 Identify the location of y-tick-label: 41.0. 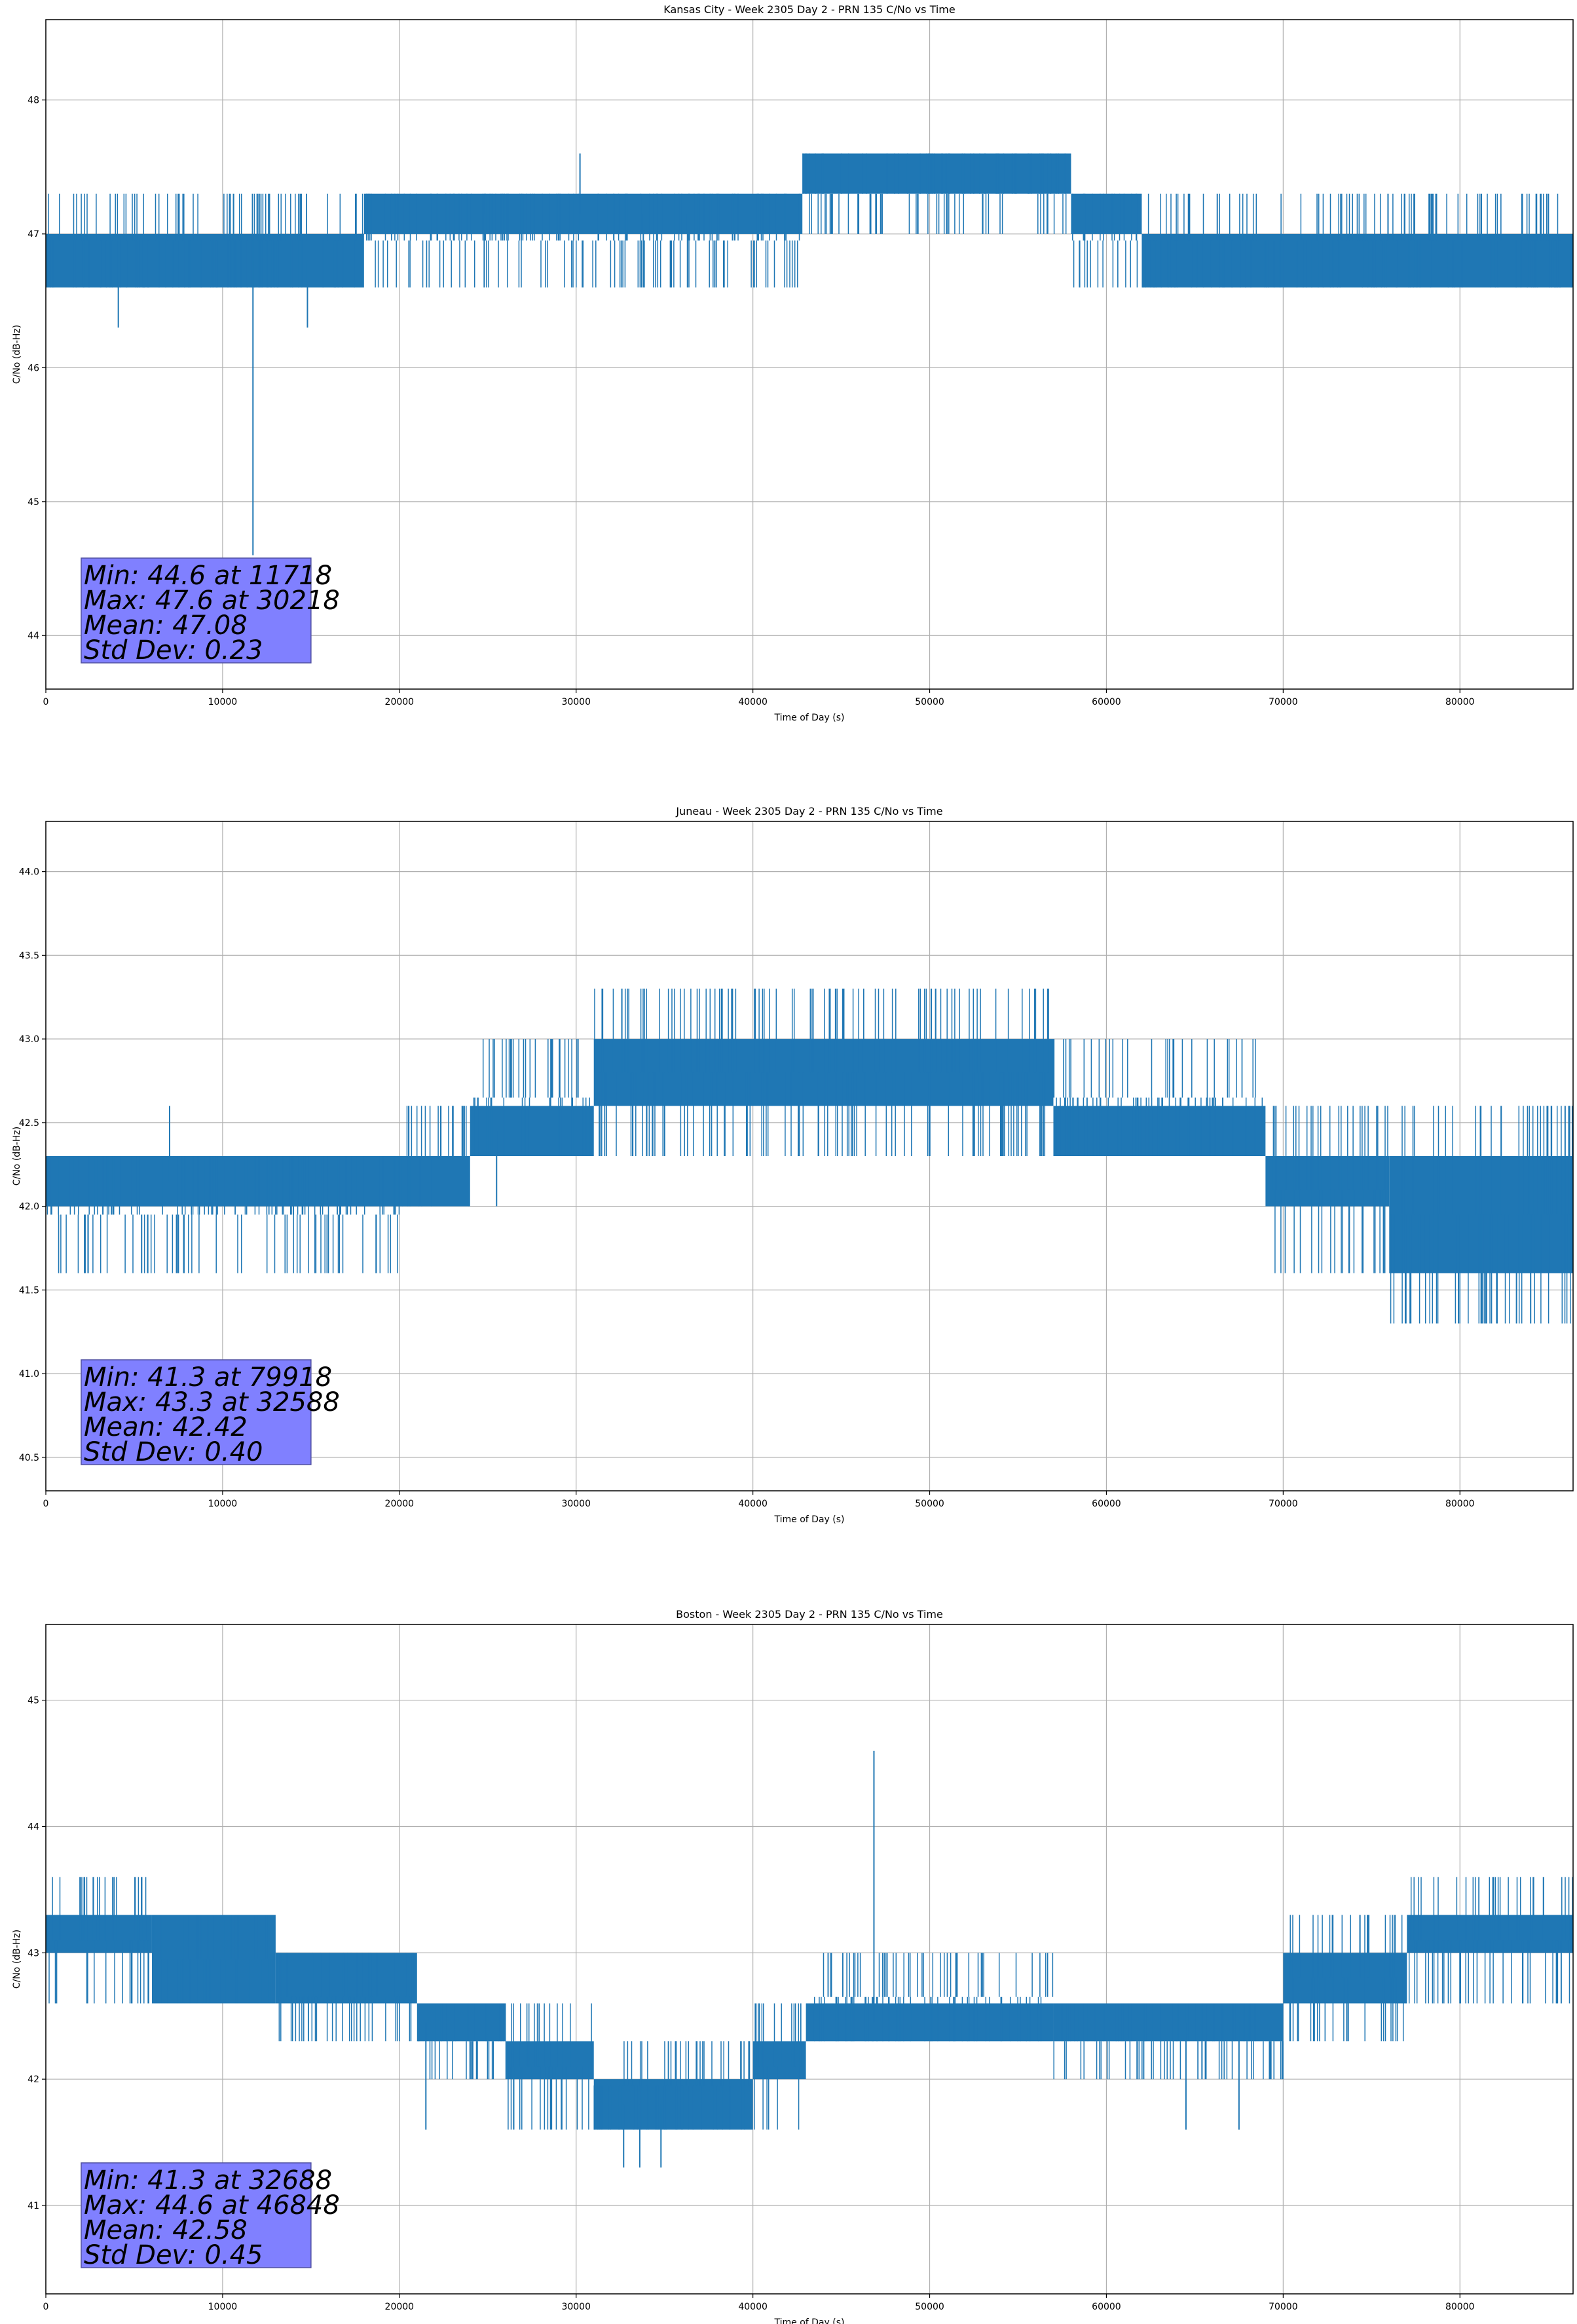
(29, 1374).